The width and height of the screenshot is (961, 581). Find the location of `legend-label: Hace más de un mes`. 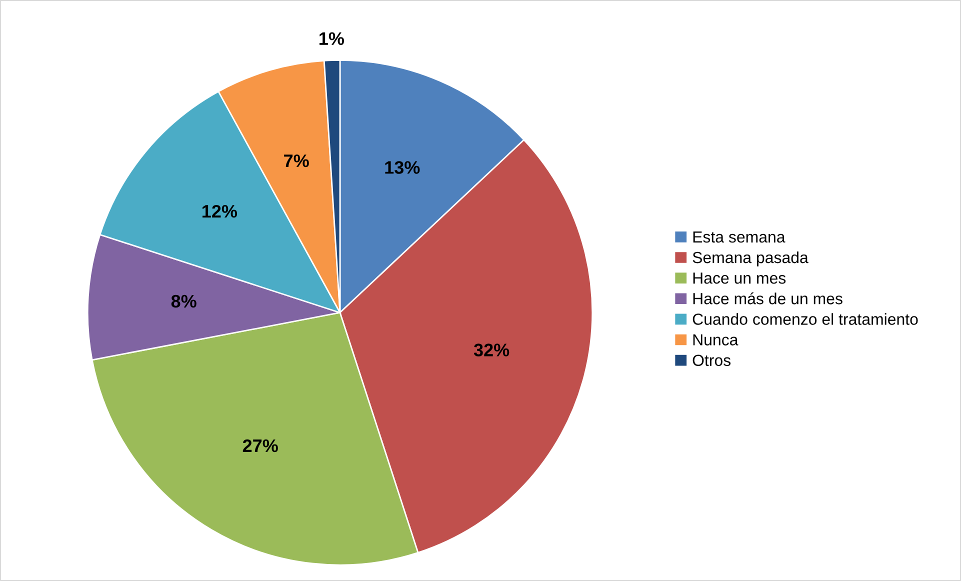

legend-label: Hace más de un mes is located at coordinates (767, 298).